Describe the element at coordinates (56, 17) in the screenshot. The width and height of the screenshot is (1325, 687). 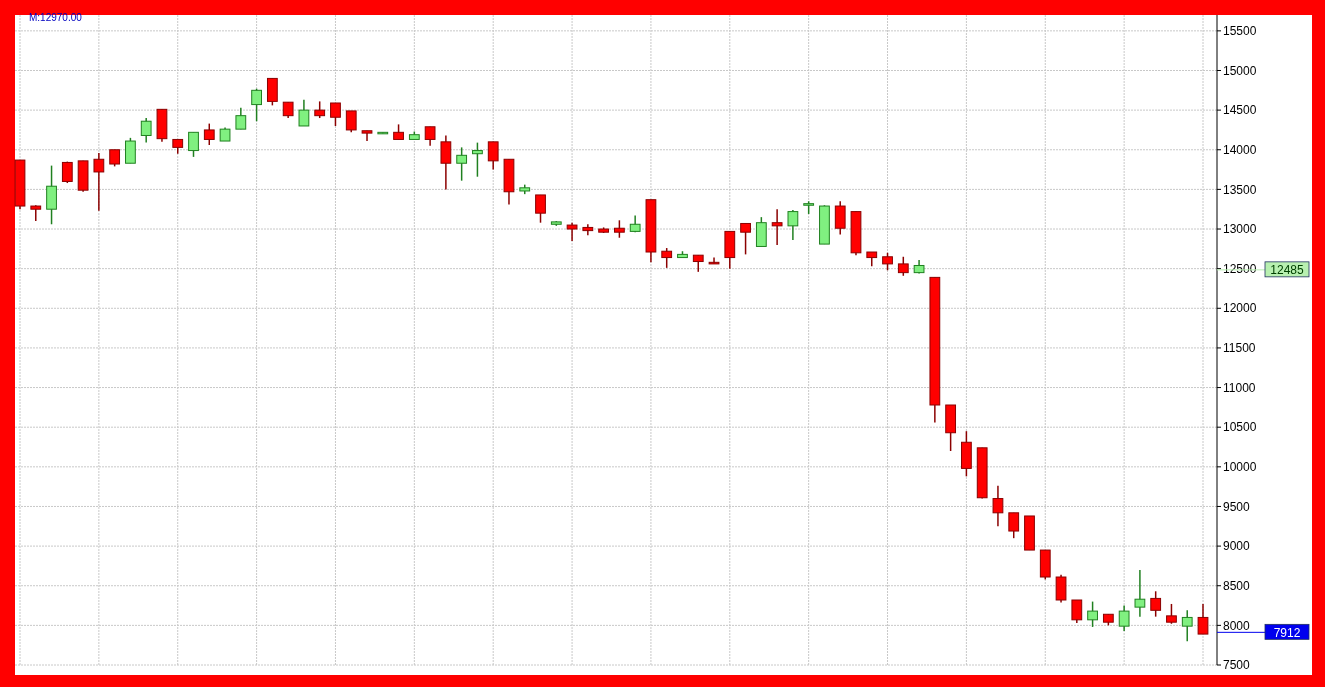
I see `annotation: M:12970.00` at that location.